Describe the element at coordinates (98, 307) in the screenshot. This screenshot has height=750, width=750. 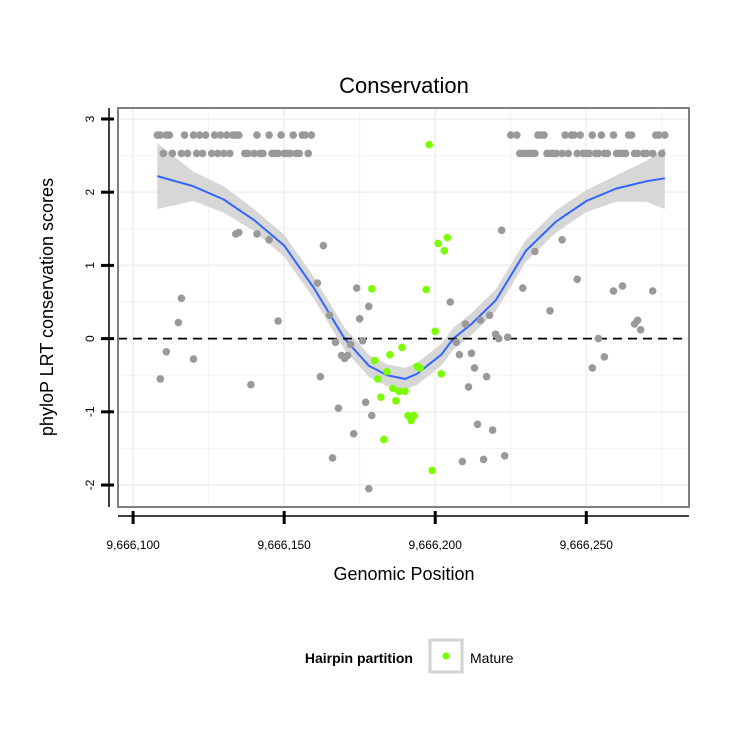
I see `y-axis: -2 -1 0 1 2 3` at that location.